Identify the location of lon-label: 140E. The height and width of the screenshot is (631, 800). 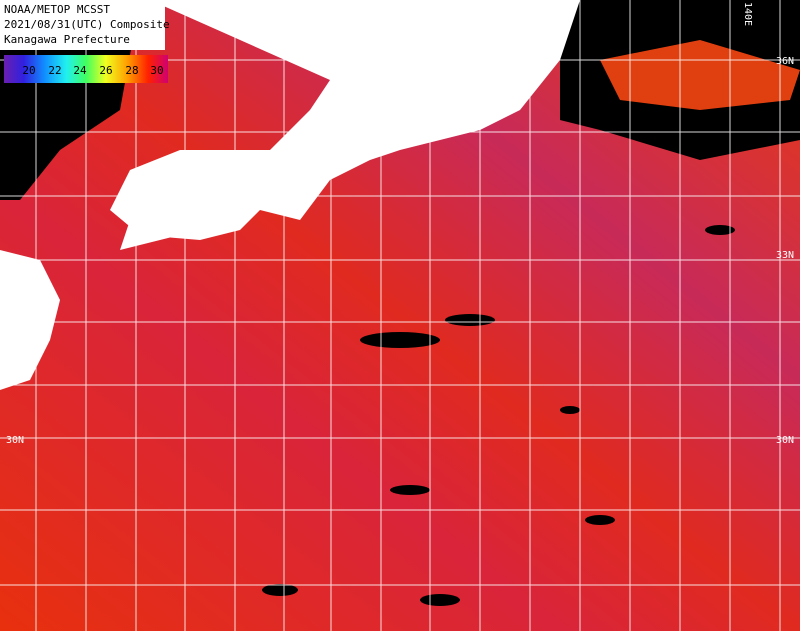
(747, 14).